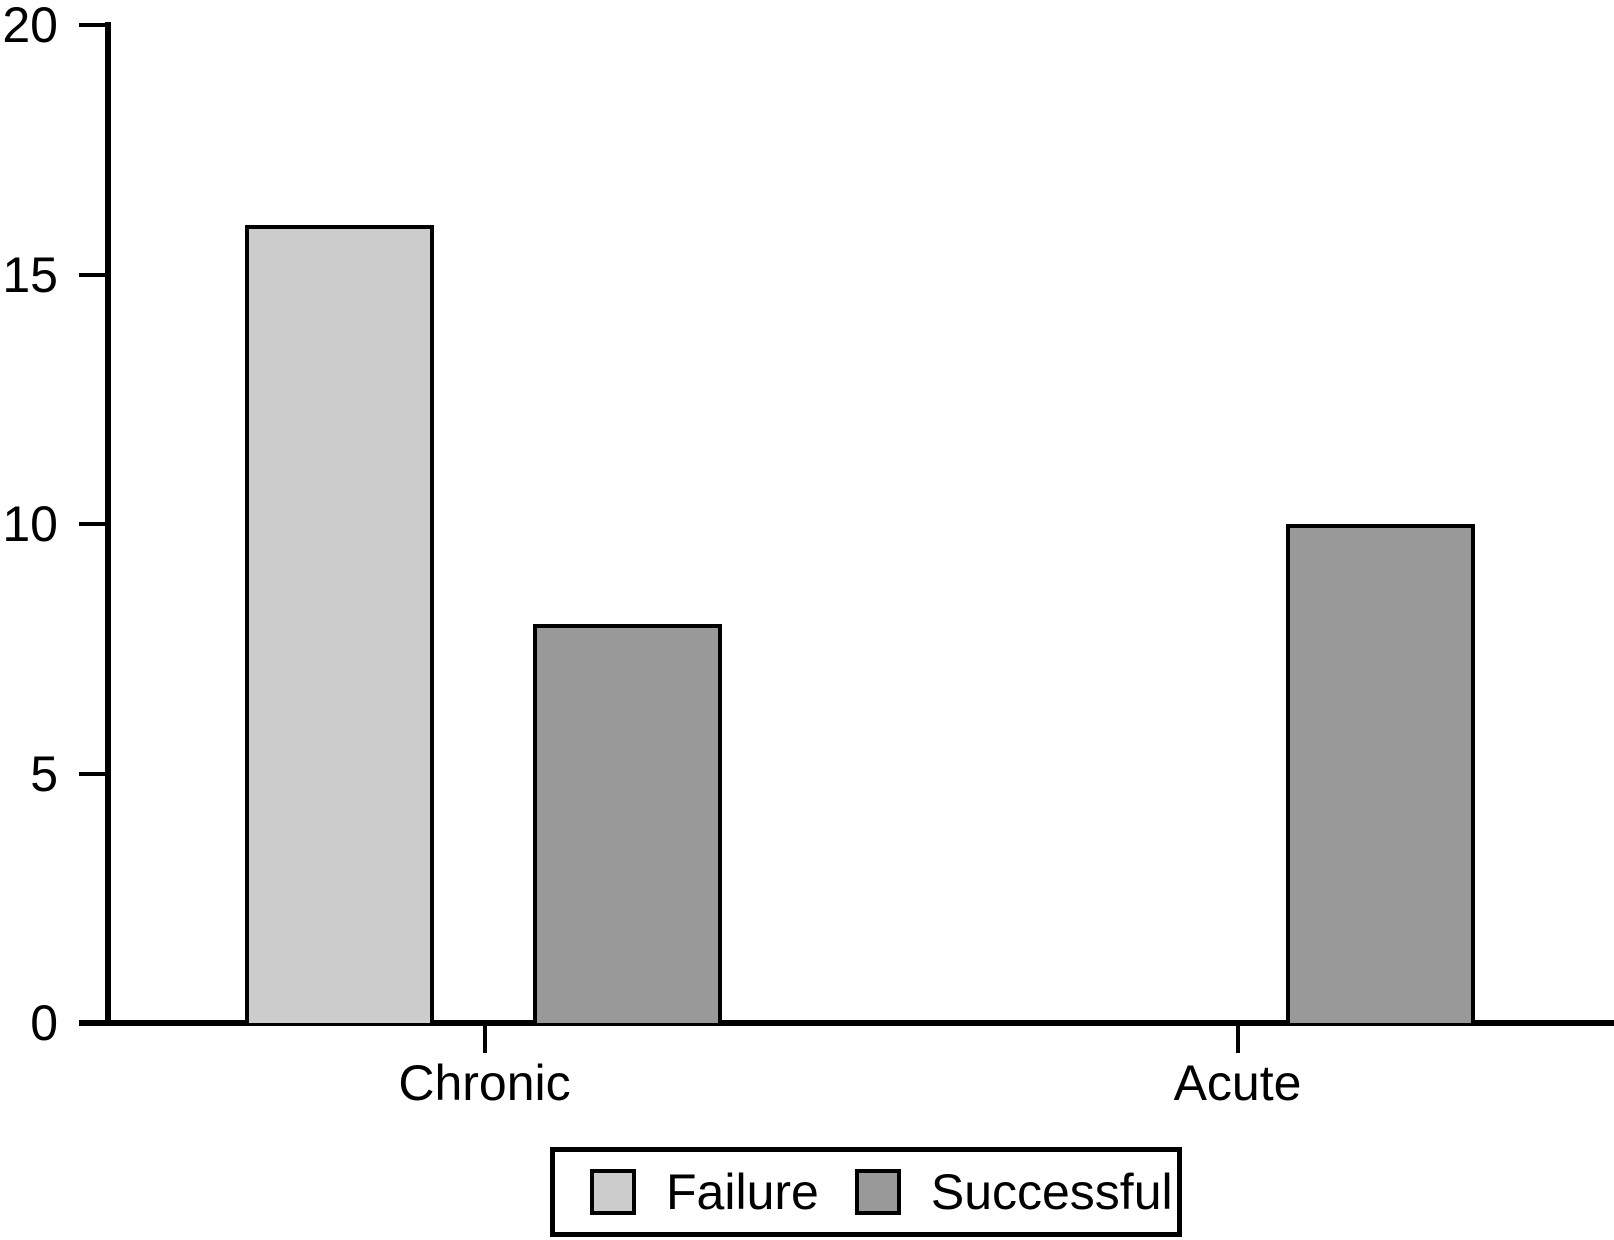 The height and width of the screenshot is (1240, 1614). I want to click on bar-chronic-failure, so click(339, 624).